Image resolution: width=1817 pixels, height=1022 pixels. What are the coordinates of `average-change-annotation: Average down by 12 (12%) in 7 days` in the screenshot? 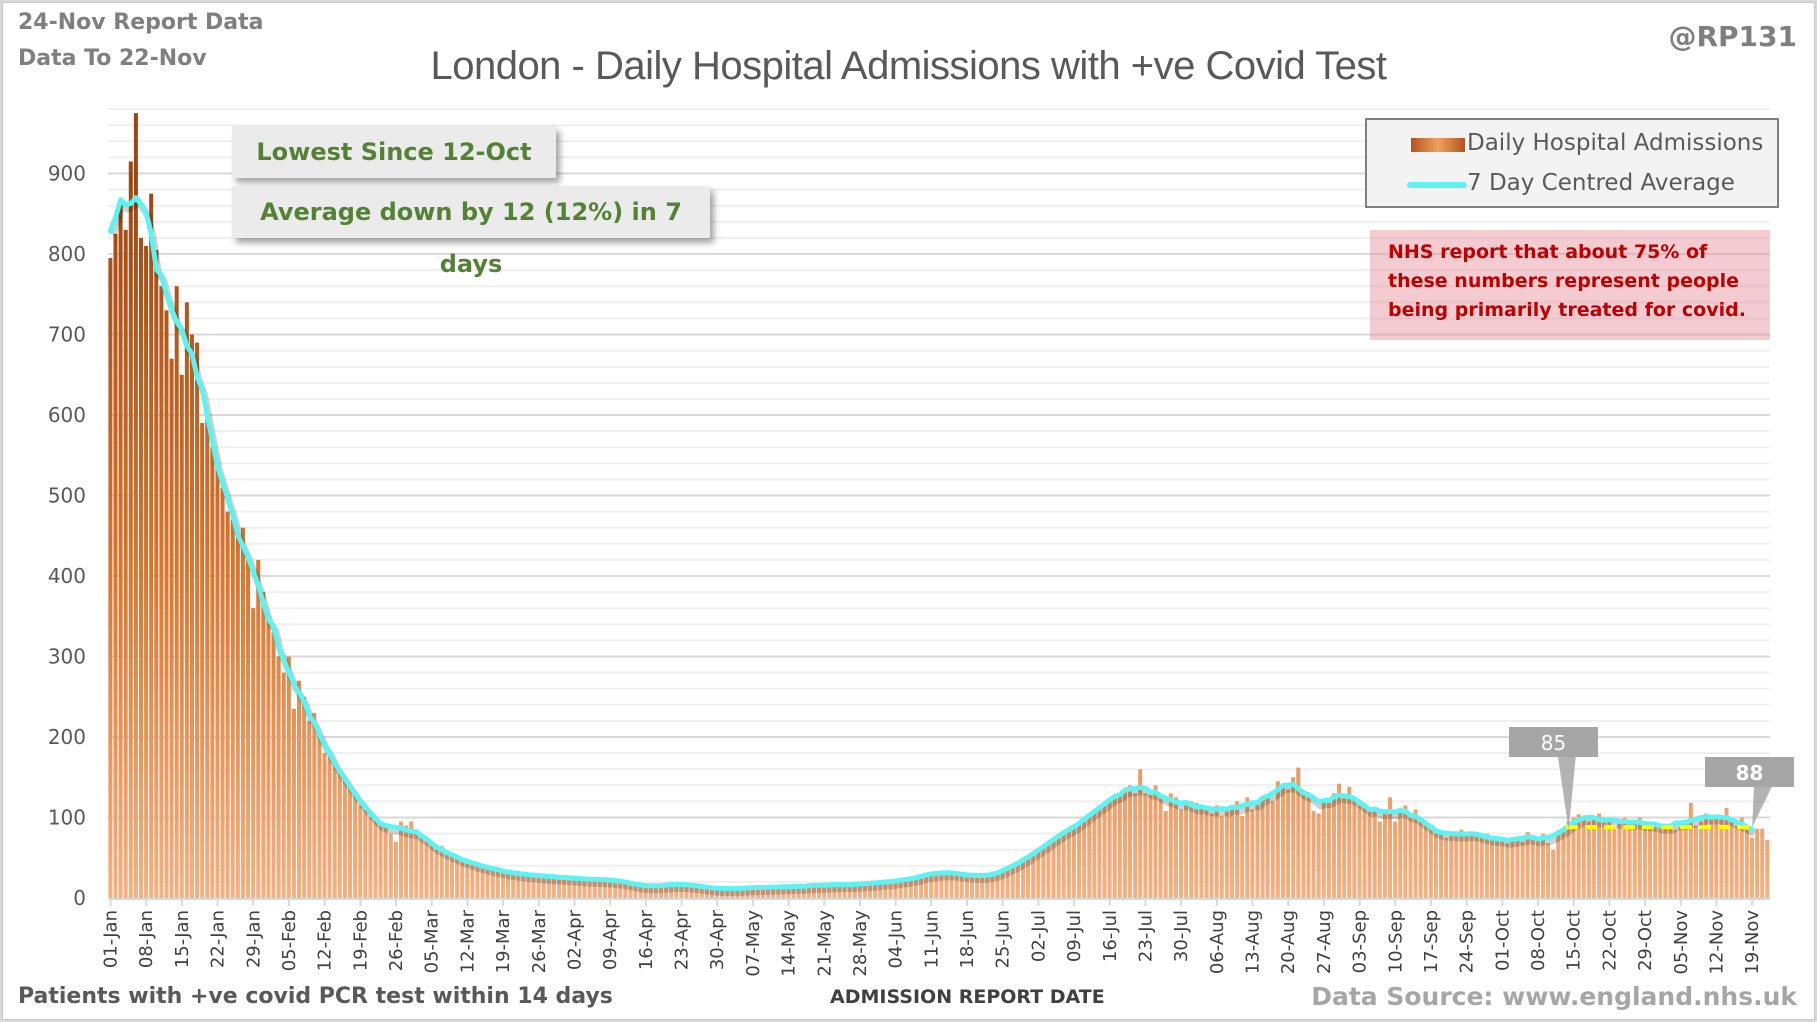 It's located at (471, 232).